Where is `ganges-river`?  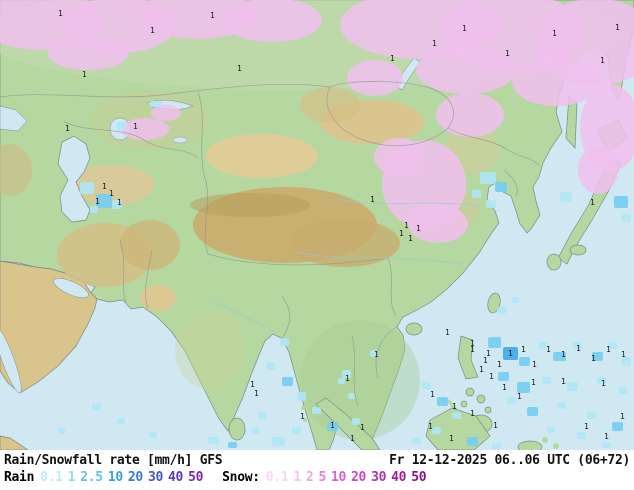 ganges-river is located at coordinates (243, 316).